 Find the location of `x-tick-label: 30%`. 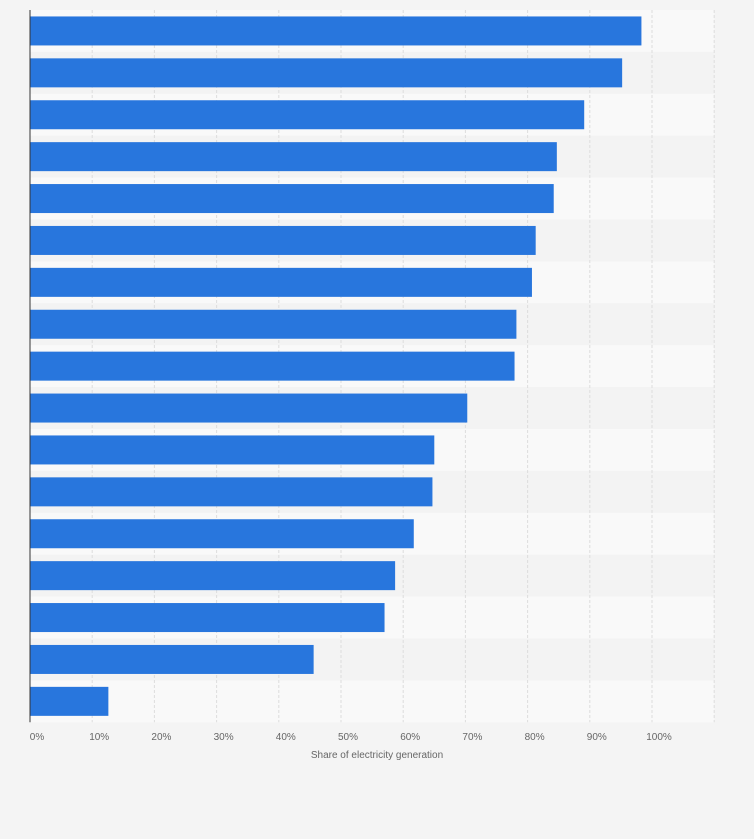

x-tick-label: 30% is located at coordinates (224, 737).